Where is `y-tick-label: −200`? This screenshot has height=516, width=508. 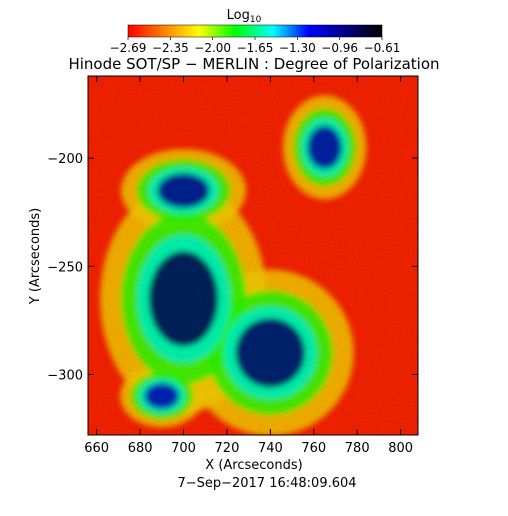 y-tick-label: −200 is located at coordinates (65, 159).